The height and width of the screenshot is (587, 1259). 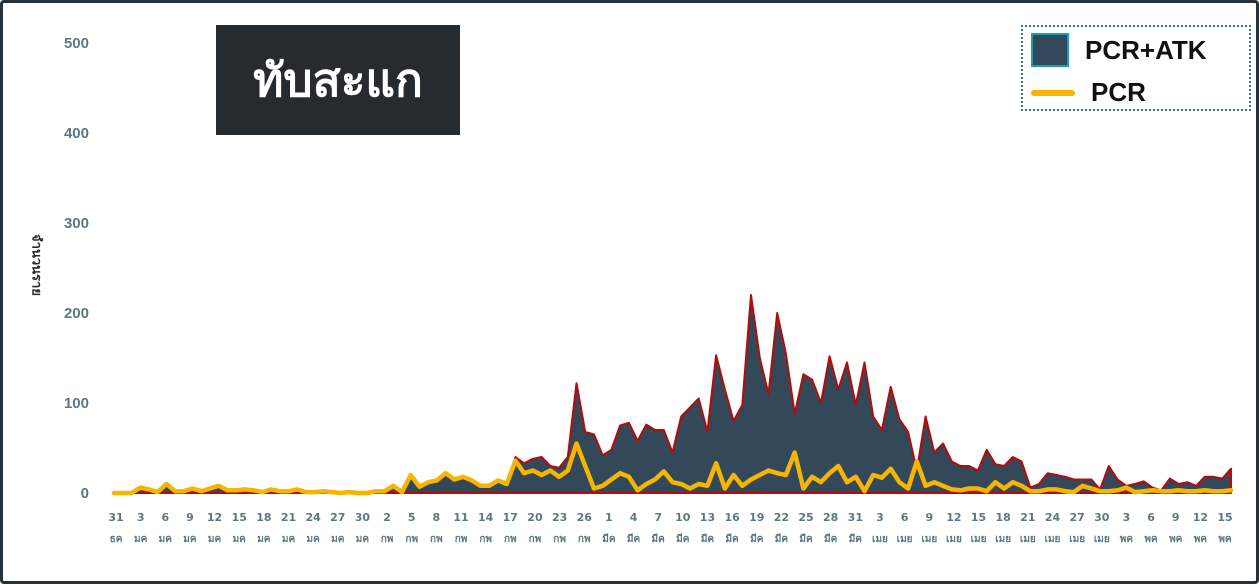 What do you see at coordinates (76, 403) in the screenshot?
I see `y-tick-label: 100` at bounding box center [76, 403].